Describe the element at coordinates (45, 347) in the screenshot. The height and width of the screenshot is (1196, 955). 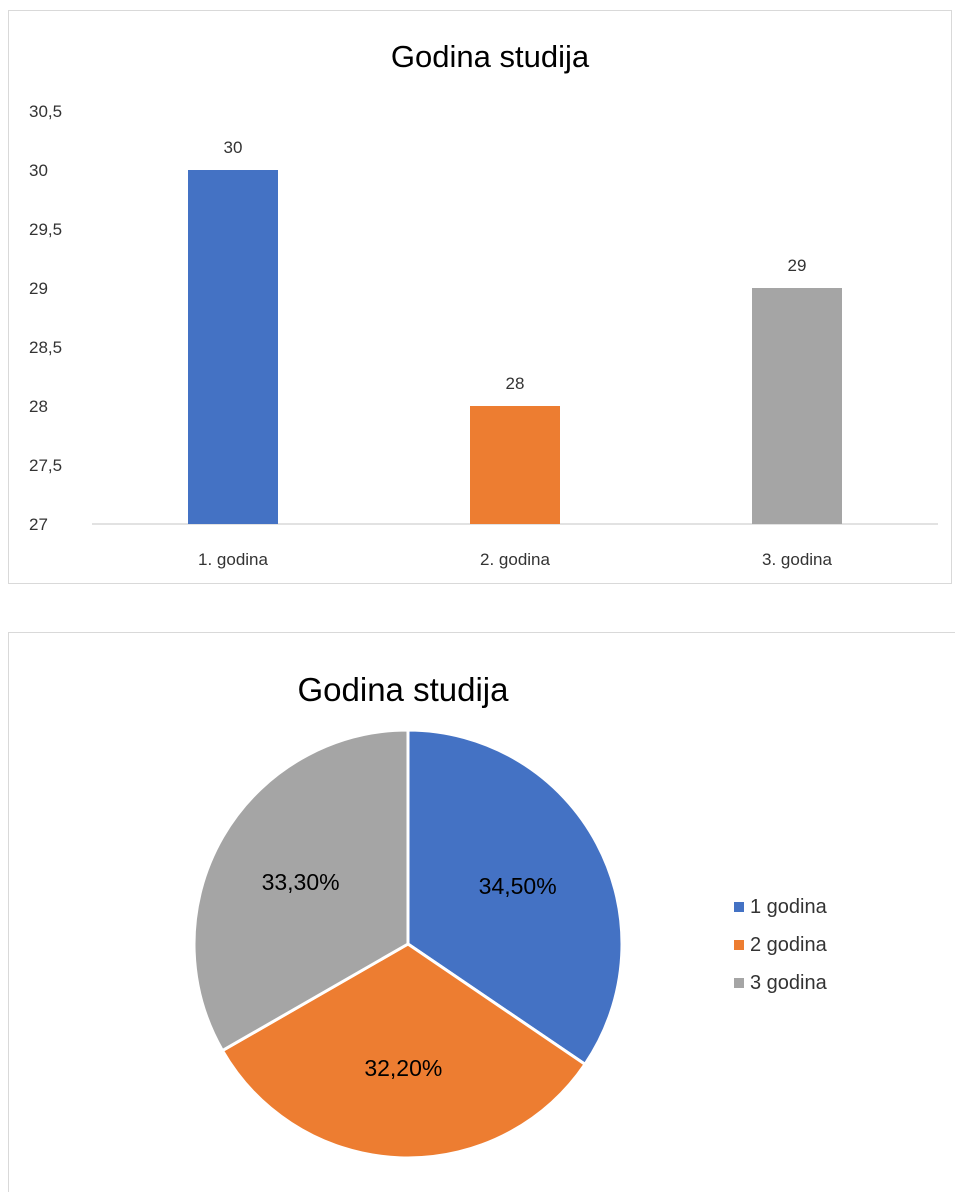
I see `y-tick-label: 28,5` at that location.